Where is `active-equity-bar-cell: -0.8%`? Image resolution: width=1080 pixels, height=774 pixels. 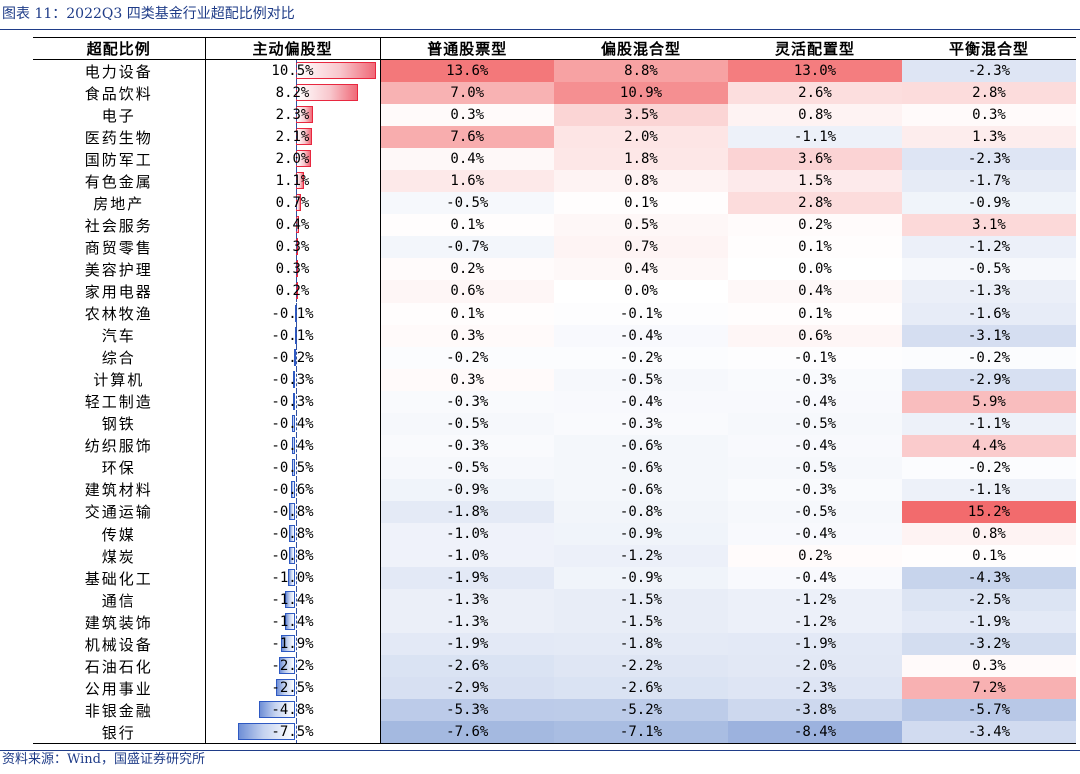
active-equity-bar-cell: -0.8% is located at coordinates (292, 534).